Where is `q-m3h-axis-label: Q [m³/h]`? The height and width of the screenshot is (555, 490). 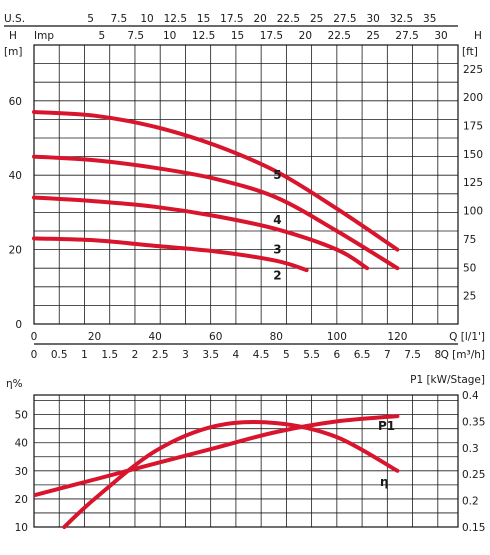
q-m3h-axis-label: Q [m³/h] is located at coordinates (463, 355).